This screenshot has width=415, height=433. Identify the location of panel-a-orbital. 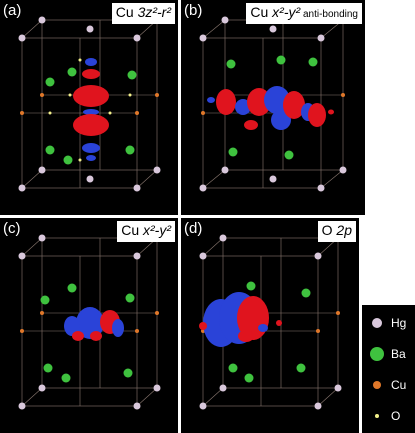
(91, 109).